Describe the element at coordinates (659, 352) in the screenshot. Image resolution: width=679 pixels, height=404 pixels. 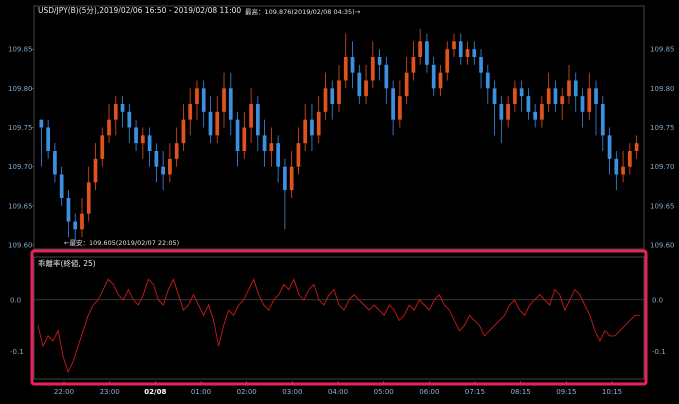
I see `deviation-tick-right: -0.1` at that location.